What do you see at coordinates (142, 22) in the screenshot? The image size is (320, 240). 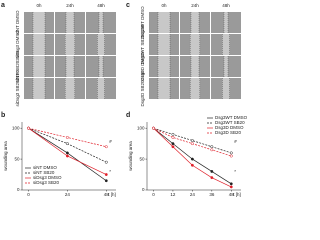 I see `row-label: Dsg3WT DMSO` at bounding box center [142, 22].